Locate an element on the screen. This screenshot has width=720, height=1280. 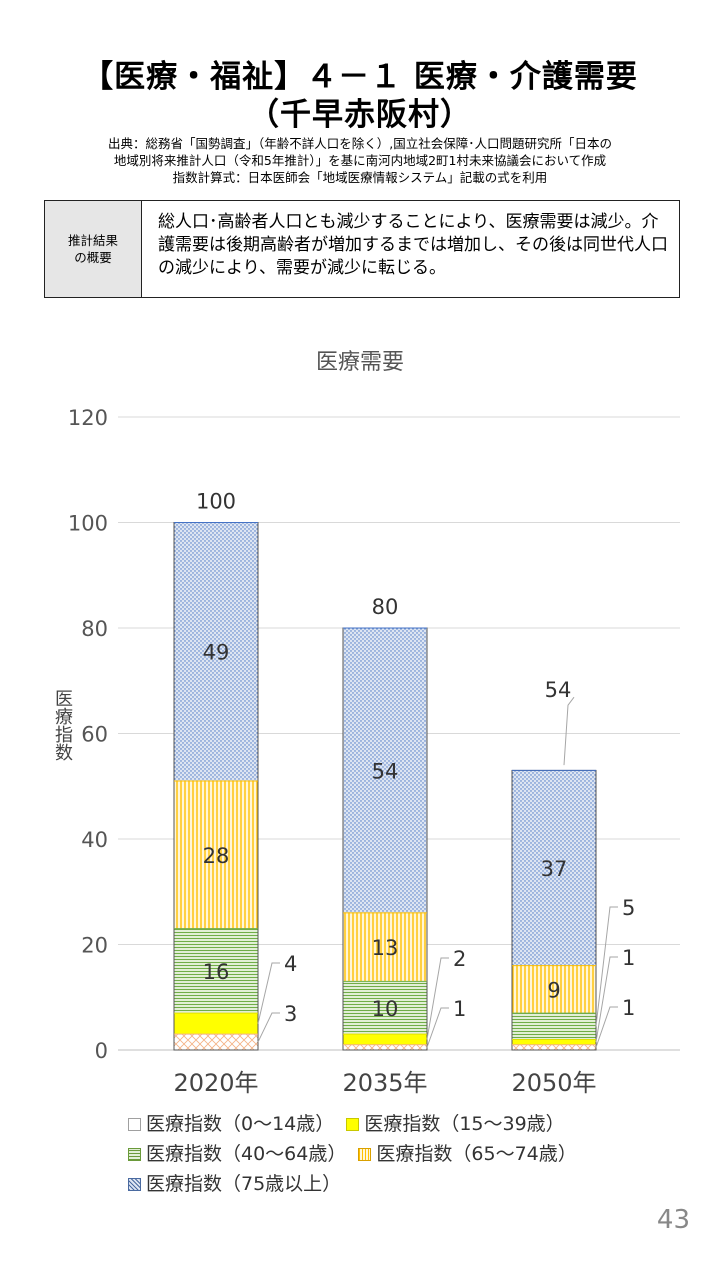
total-label: 54 is located at coordinates (558, 690).